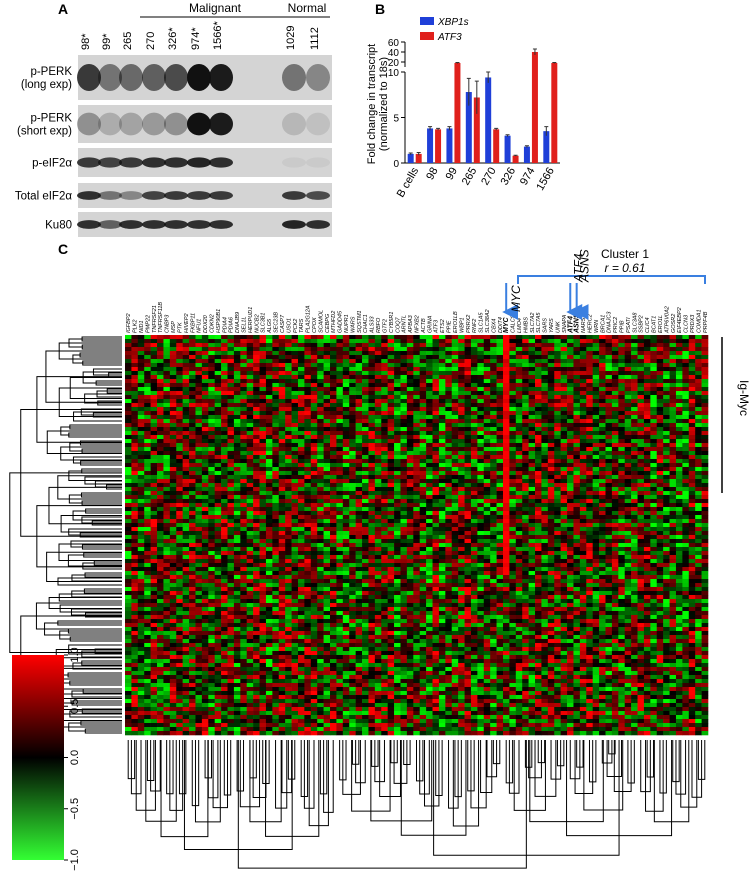  Describe the element at coordinates (218, 35) in the screenshot. I see `lane-label: 1566*` at that location.